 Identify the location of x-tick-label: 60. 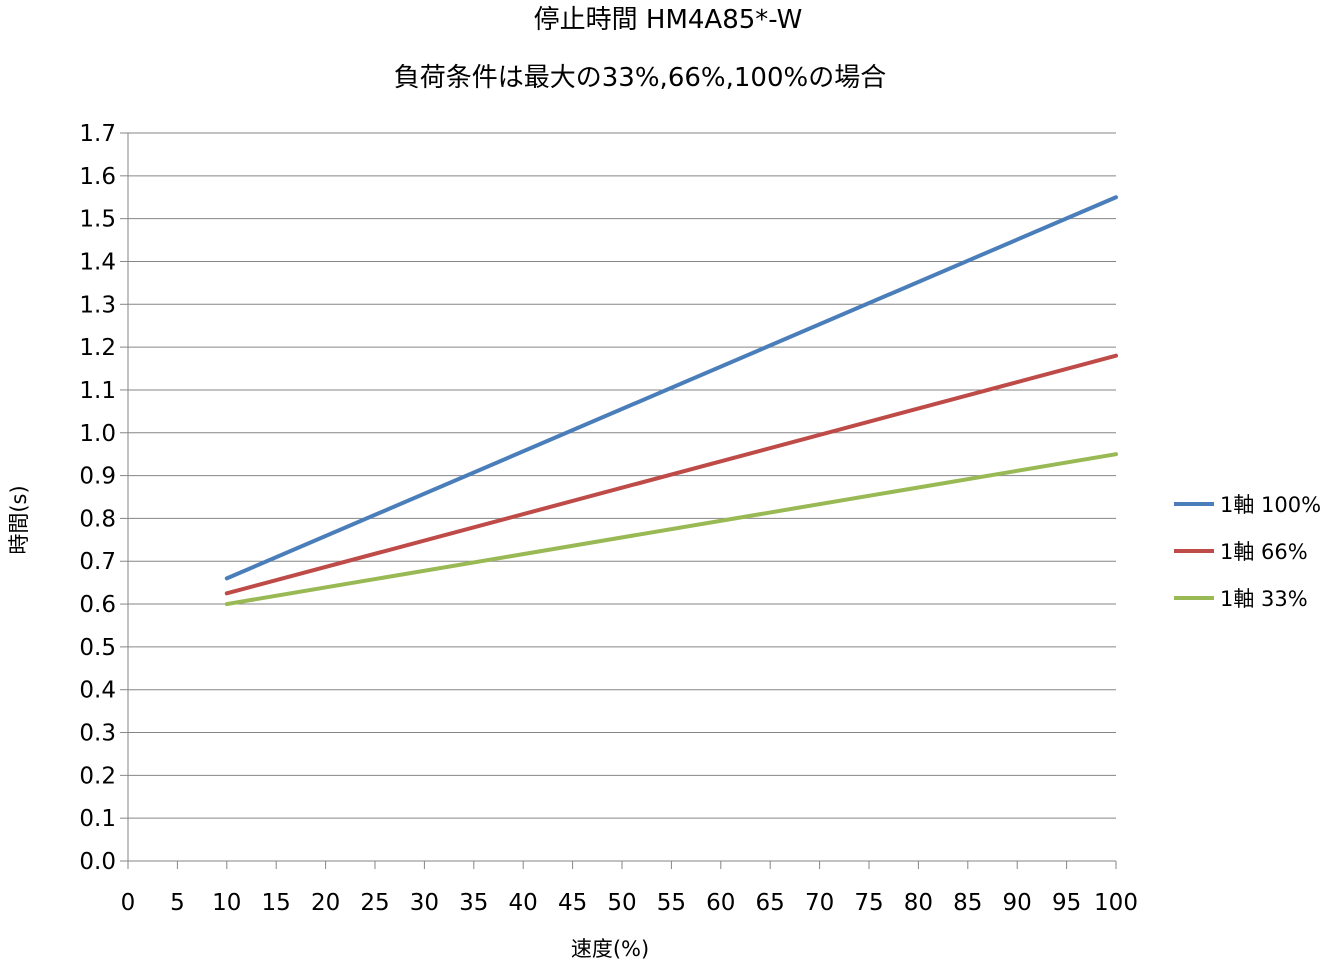
(720, 903).